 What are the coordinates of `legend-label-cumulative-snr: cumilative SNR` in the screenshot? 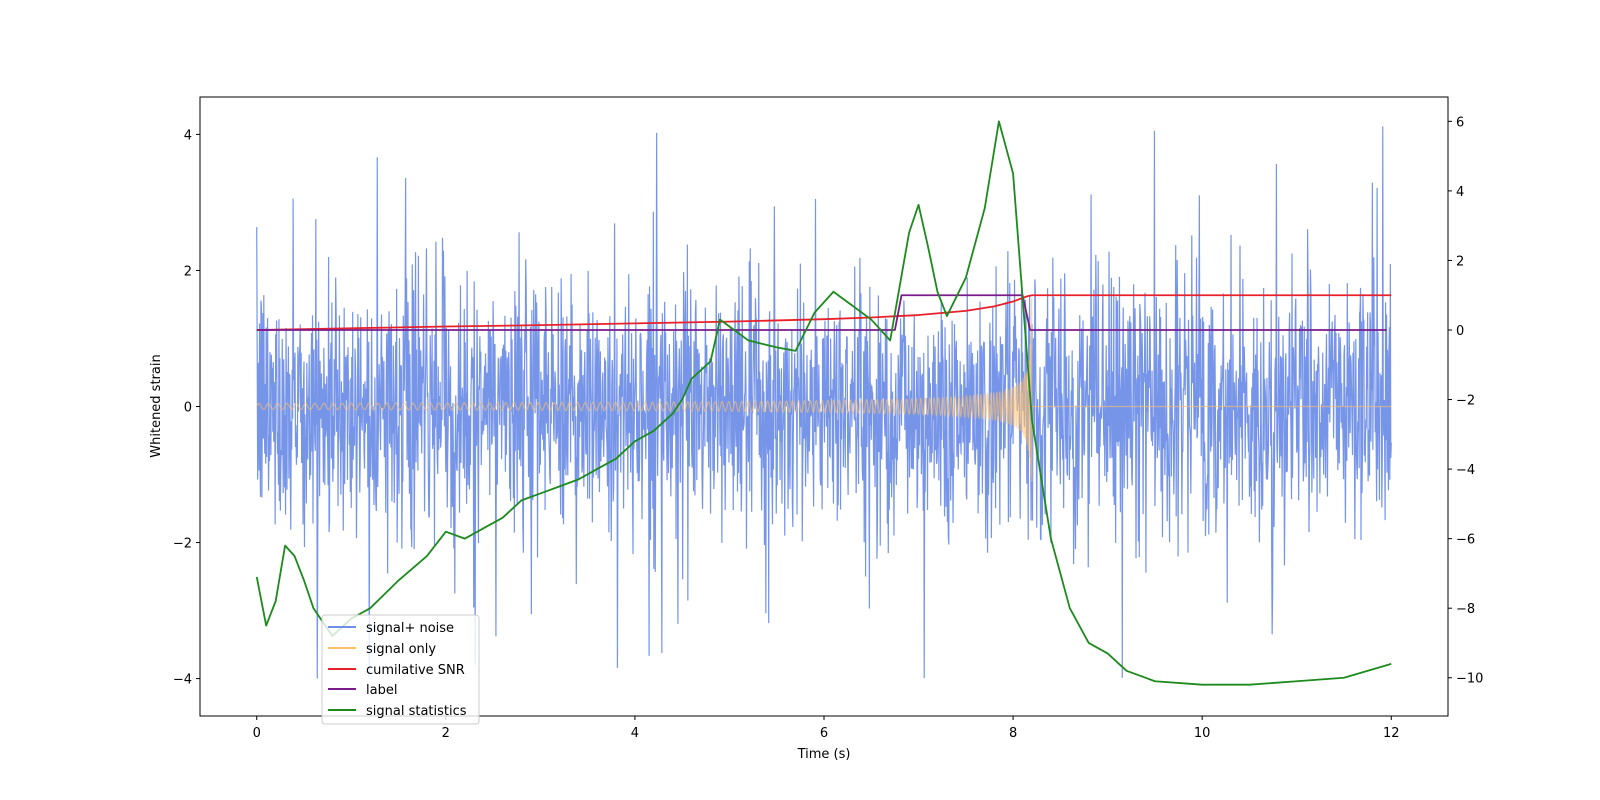 It's located at (415, 670).